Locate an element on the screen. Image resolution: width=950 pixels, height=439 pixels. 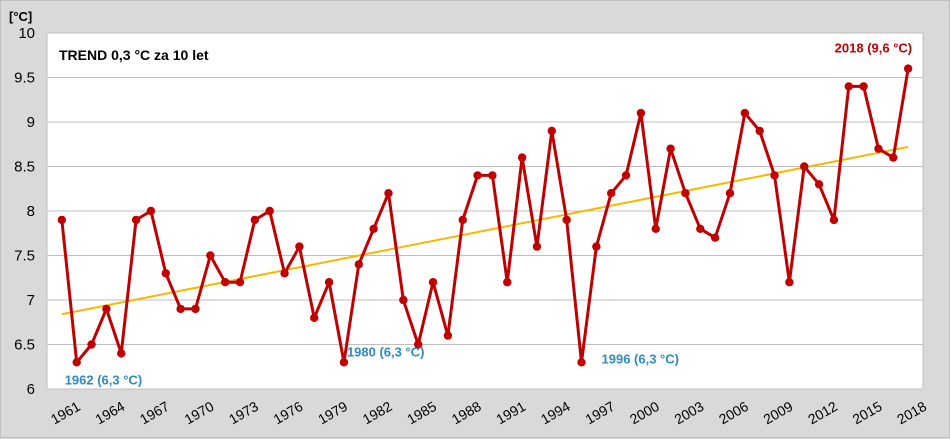
x-tick-label: 2009 is located at coordinates (778, 413).